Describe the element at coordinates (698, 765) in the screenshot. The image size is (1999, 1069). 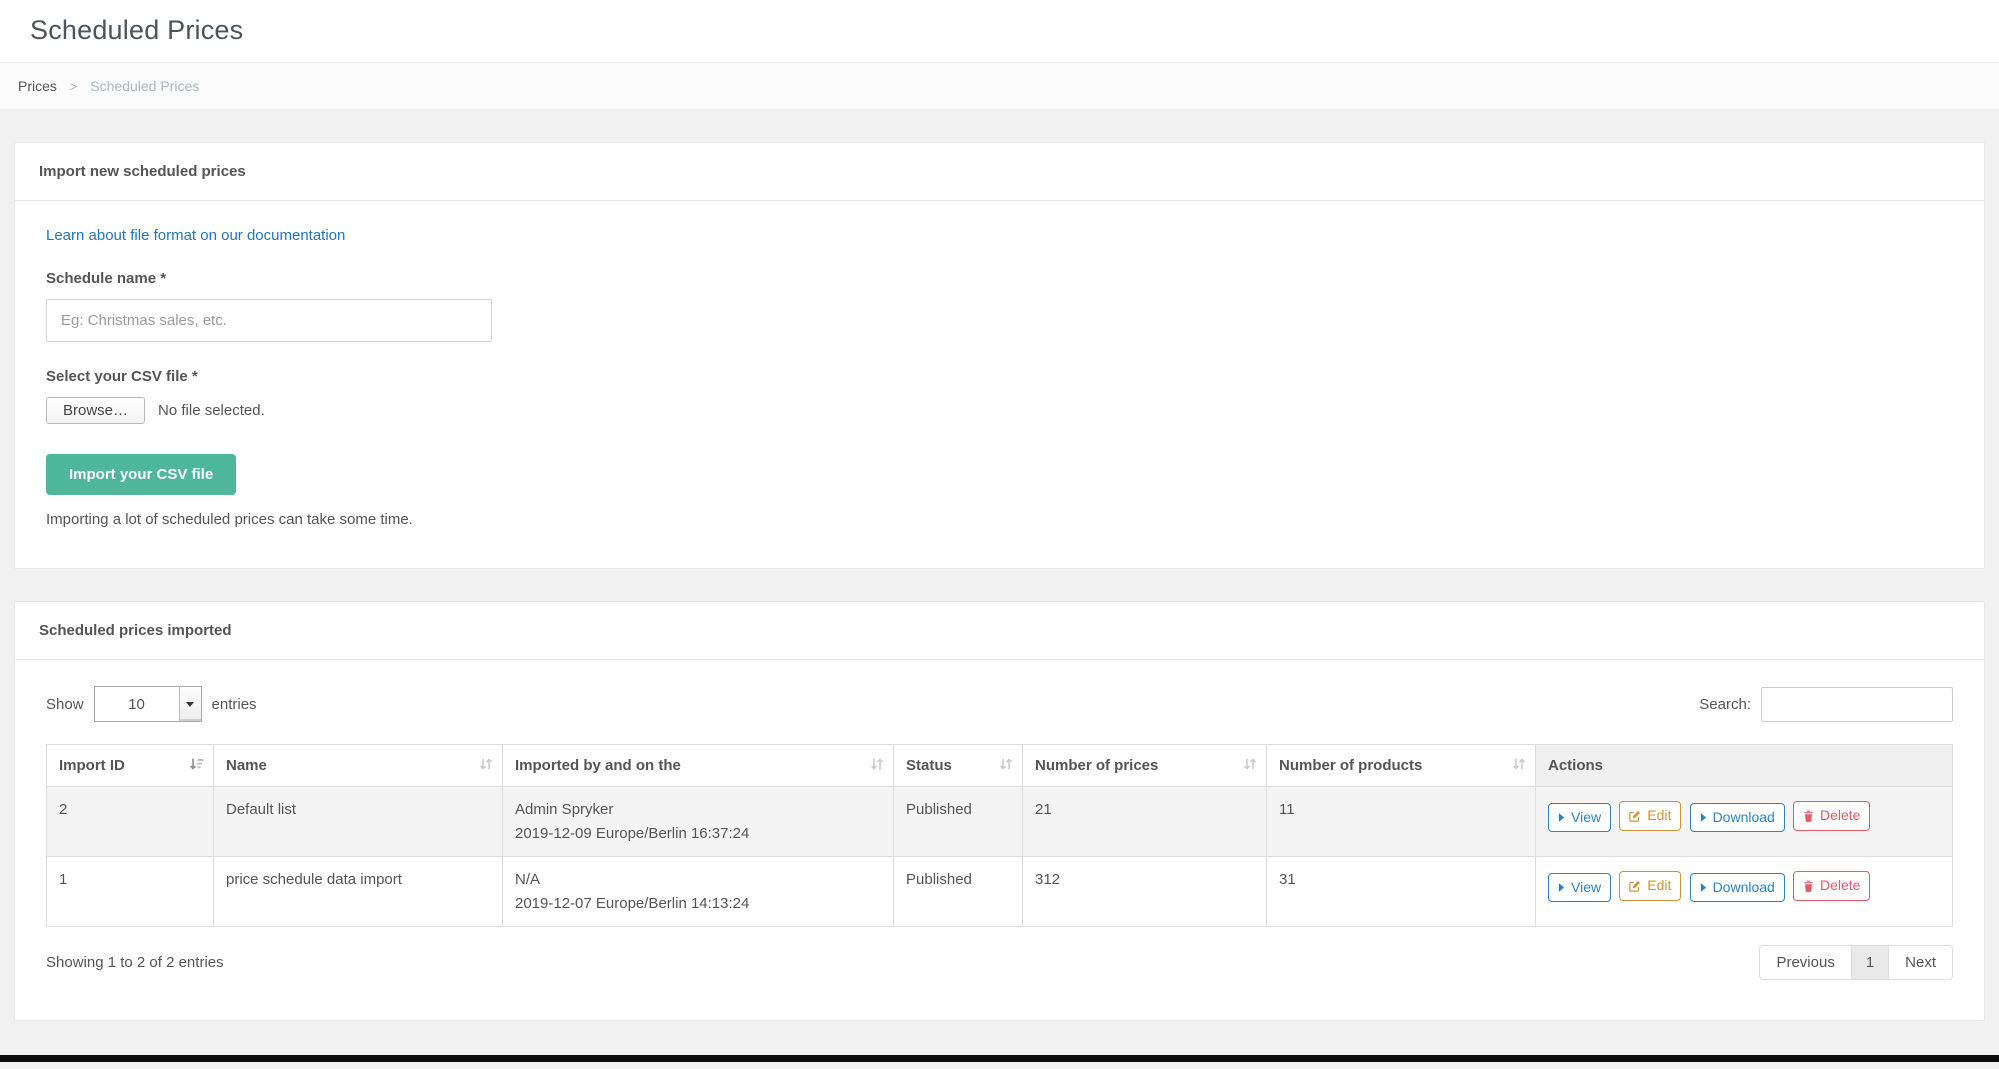
I see `column-header-imported-by: Imported by and on the` at that location.